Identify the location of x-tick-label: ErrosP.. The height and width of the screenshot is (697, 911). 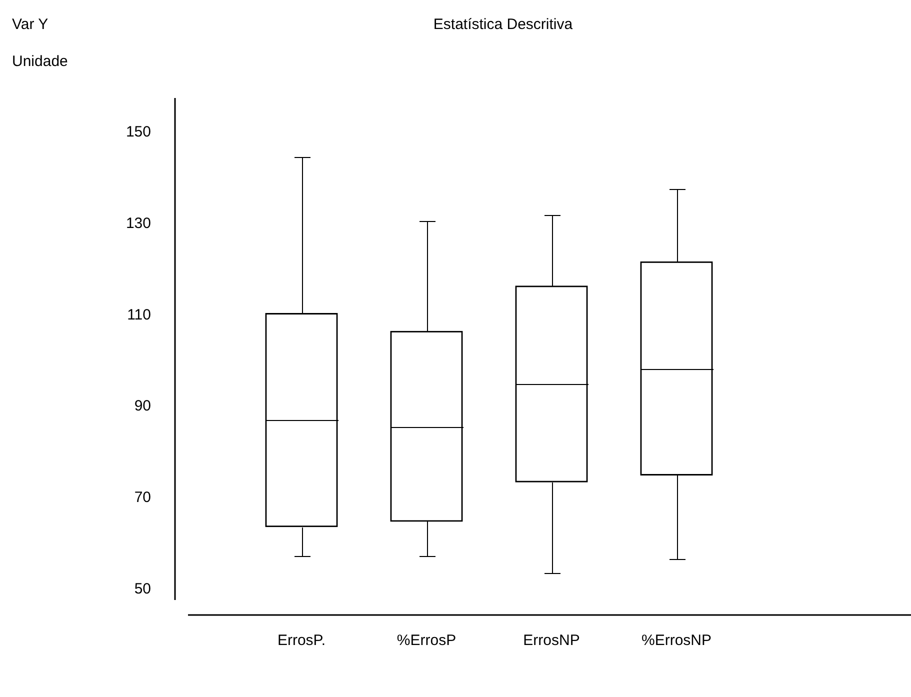
(301, 641).